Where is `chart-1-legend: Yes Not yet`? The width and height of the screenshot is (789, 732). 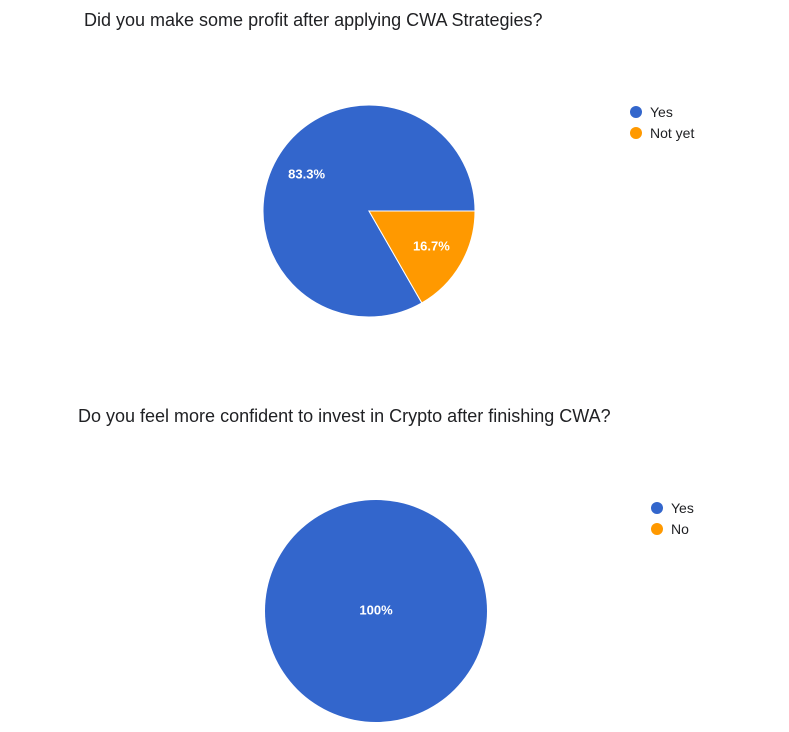 chart-1-legend: Yes Not yet is located at coordinates (662, 122).